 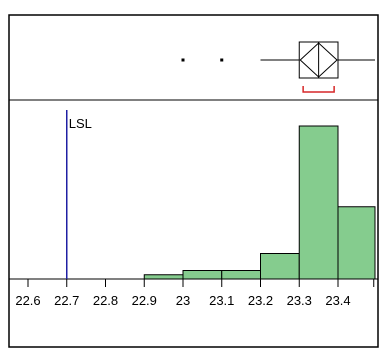 I want to click on spec-limit-layer: LSL, so click(x=79, y=194).